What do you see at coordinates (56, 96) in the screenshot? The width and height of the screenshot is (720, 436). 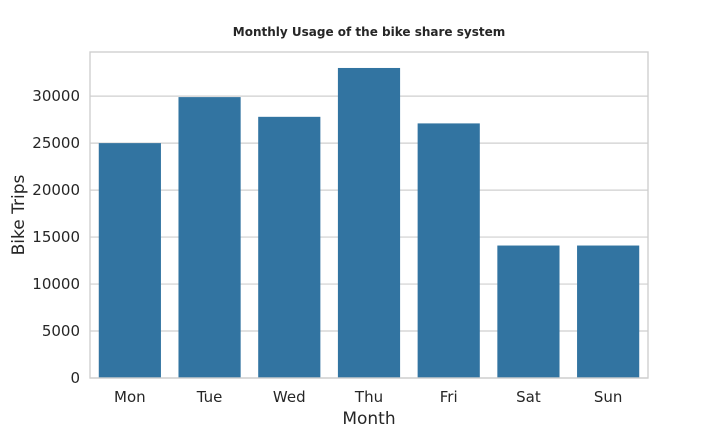 I see `y-tick-label: 30000` at bounding box center [56, 96].